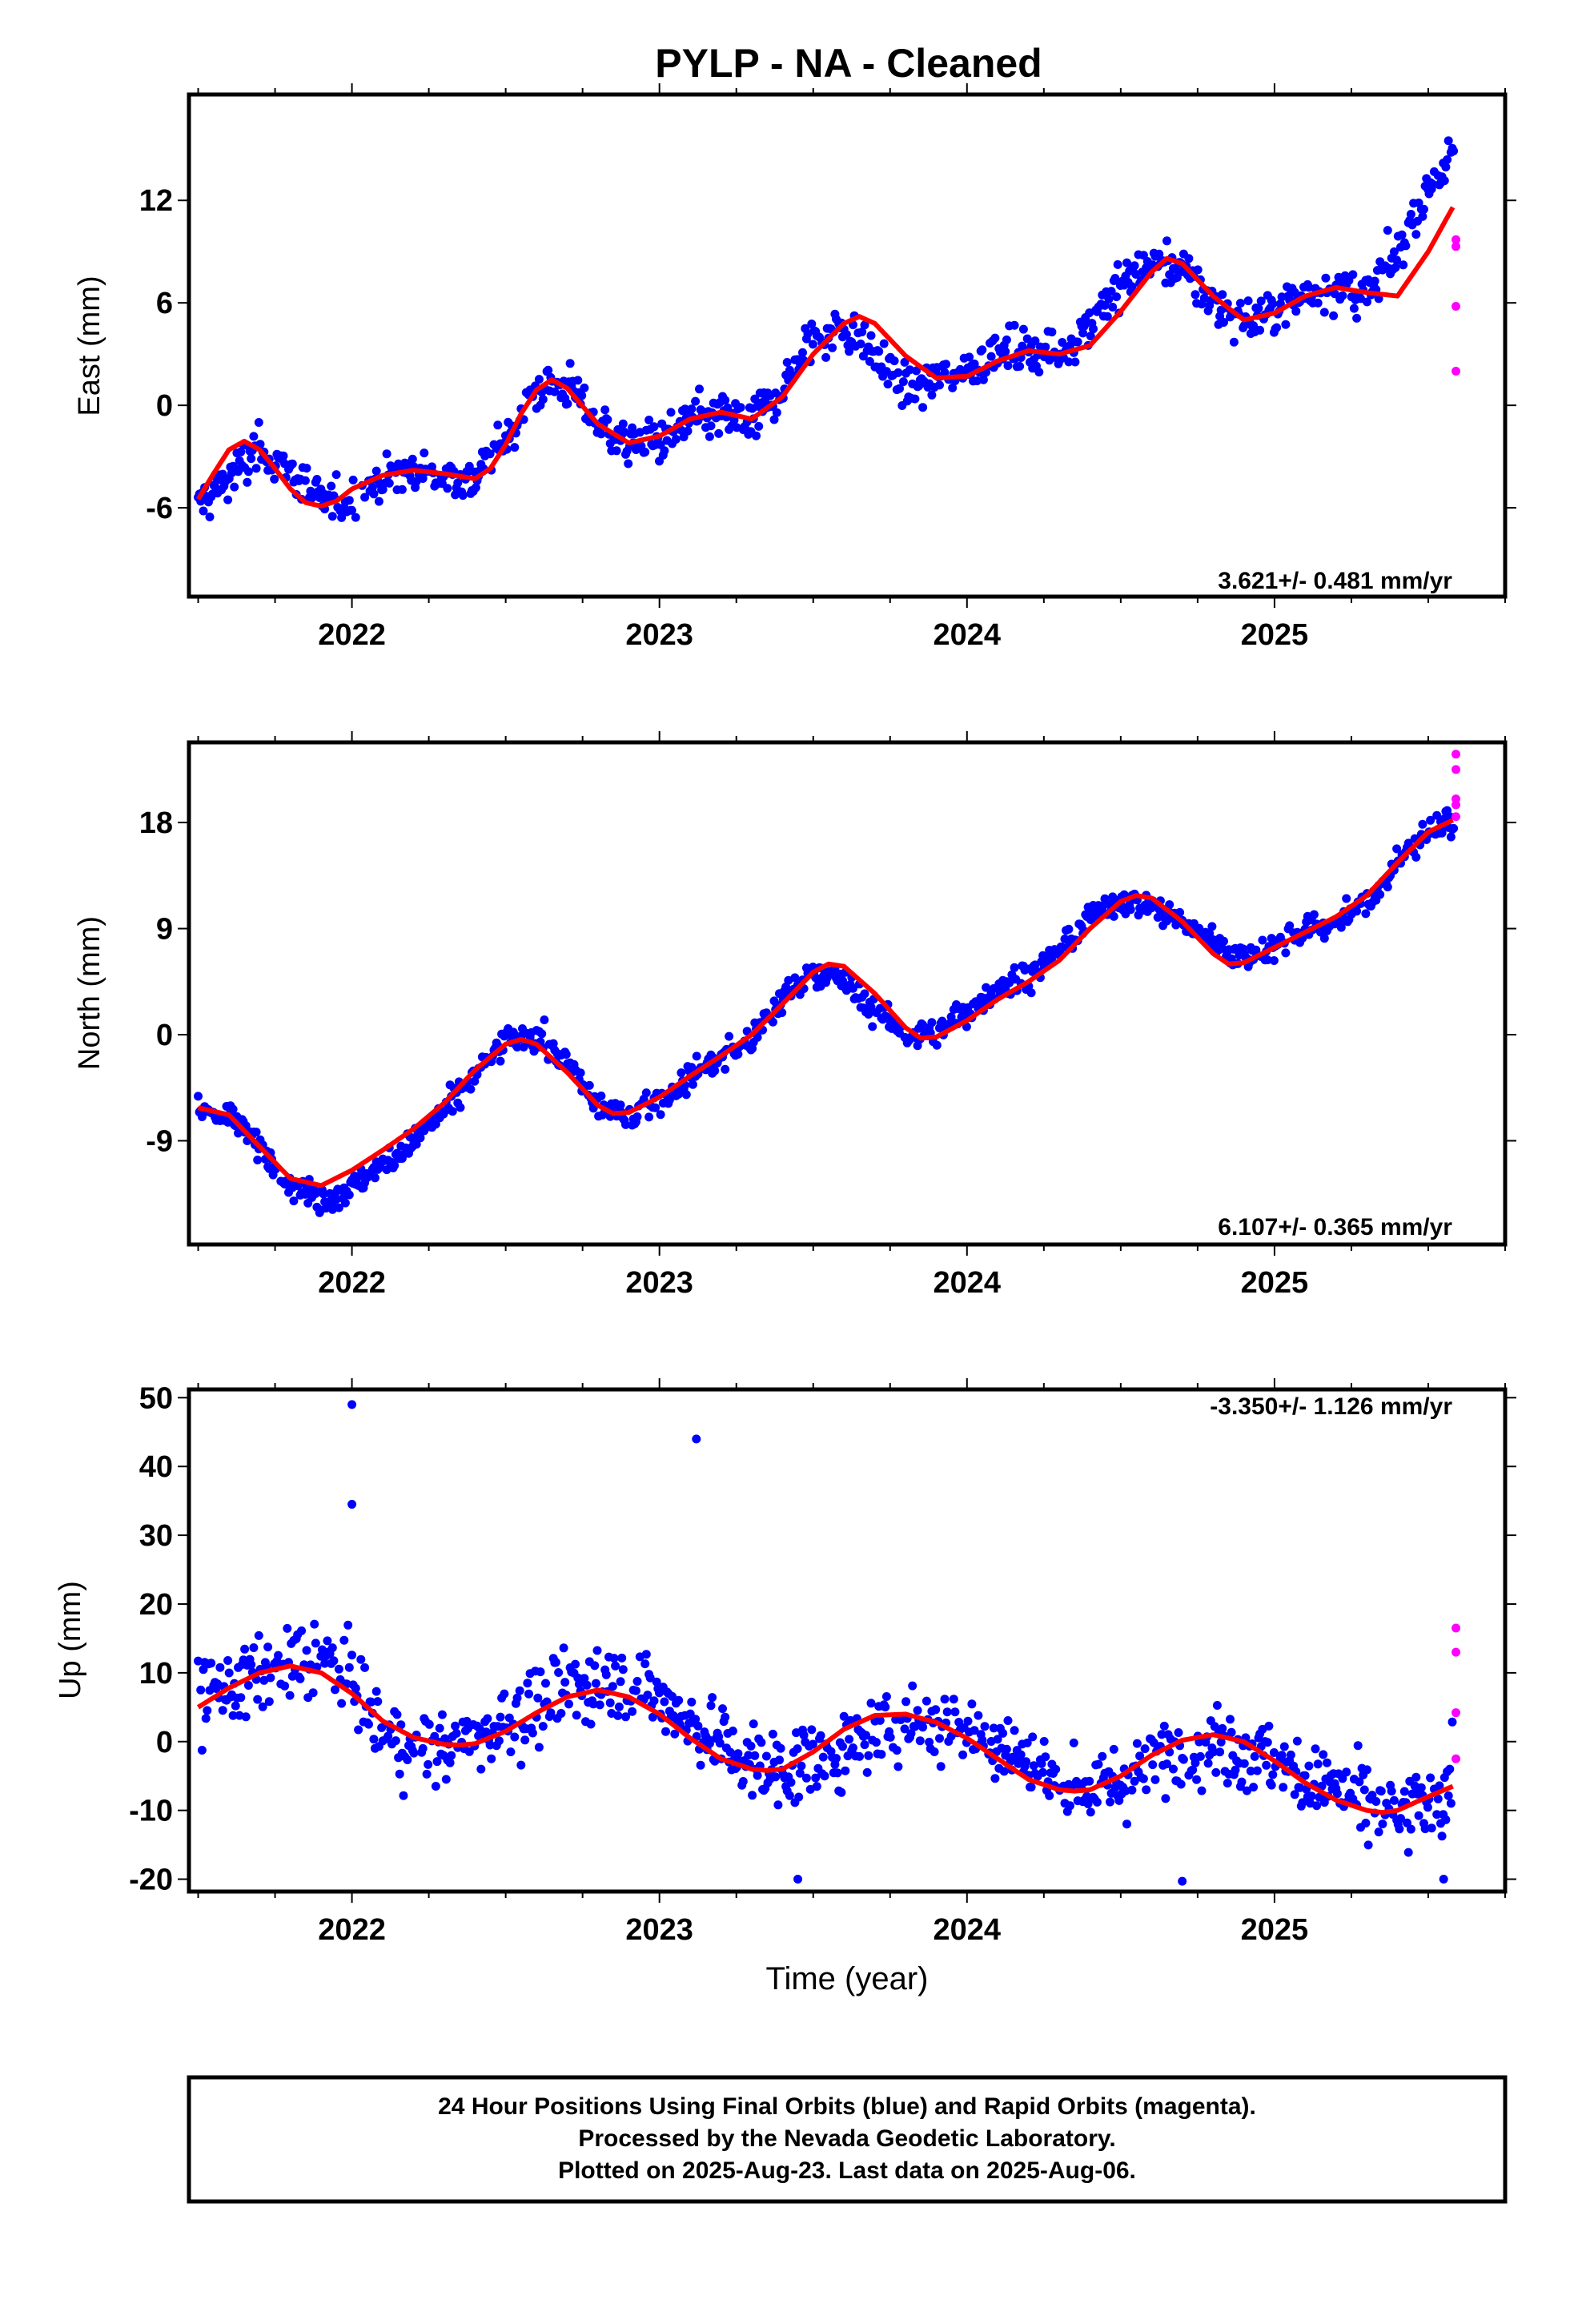 The height and width of the screenshot is (2324, 1582). Describe the element at coordinates (968, 635) in the screenshot. I see `east-xtick-label: 2024` at that location.